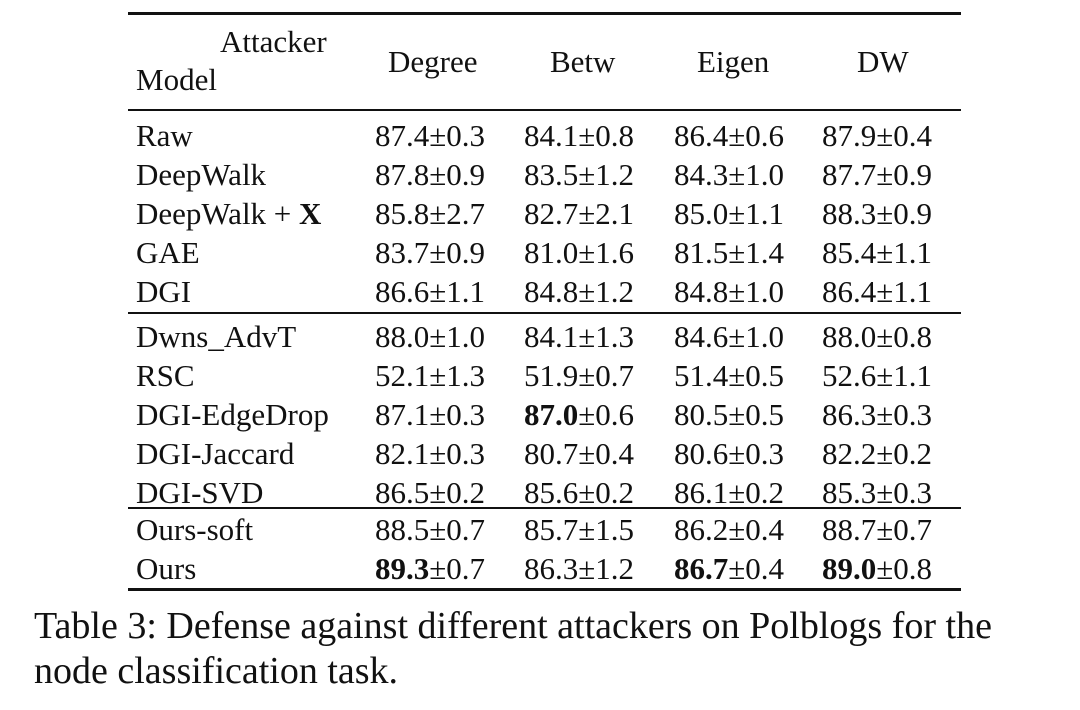 Image resolution: width=1080 pixels, height=710 pixels. What do you see at coordinates (232, 414) in the screenshot?
I see `row-model-name: DGI-EdgeDrop` at bounding box center [232, 414].